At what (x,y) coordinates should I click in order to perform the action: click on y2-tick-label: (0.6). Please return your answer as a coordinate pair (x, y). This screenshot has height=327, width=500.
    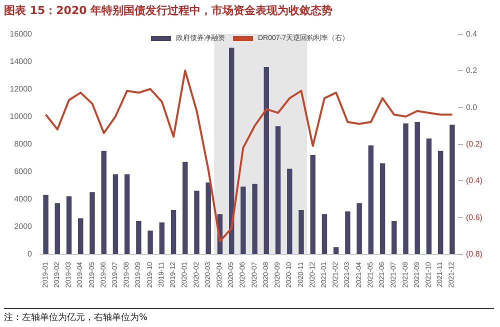
    Looking at the image, I should click on (474, 217).